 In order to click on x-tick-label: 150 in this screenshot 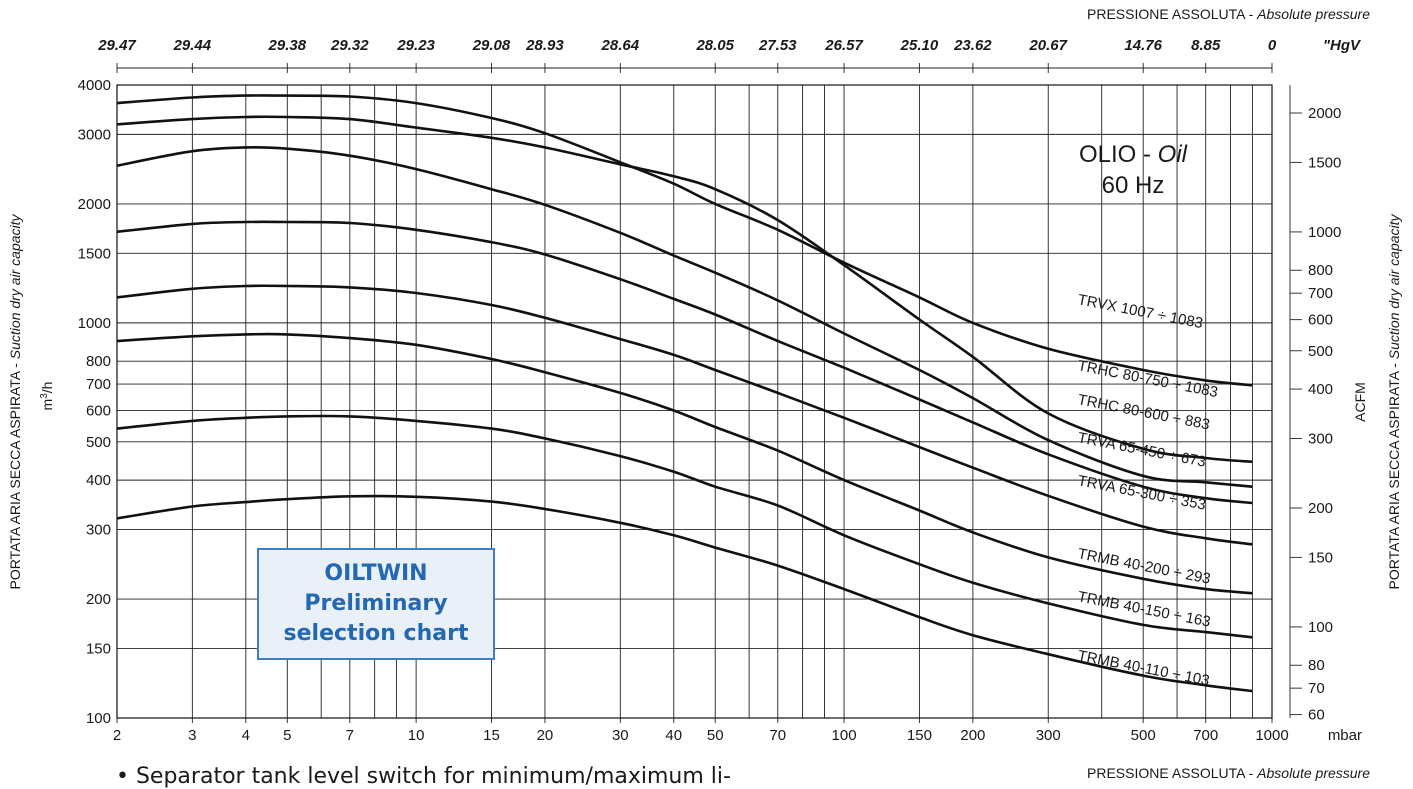, I will do `click(919, 735)`.